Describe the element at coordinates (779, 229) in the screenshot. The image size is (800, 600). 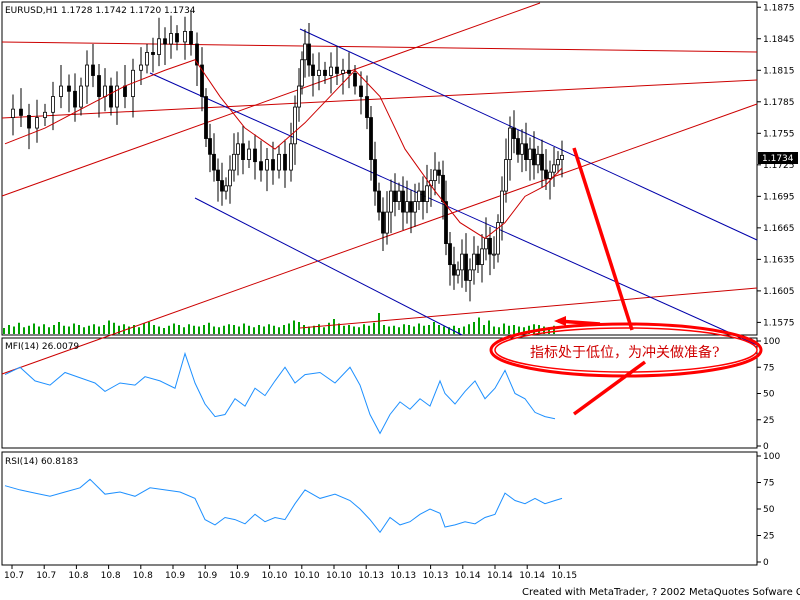
I see `price-tick-label: 1.1665` at that location.